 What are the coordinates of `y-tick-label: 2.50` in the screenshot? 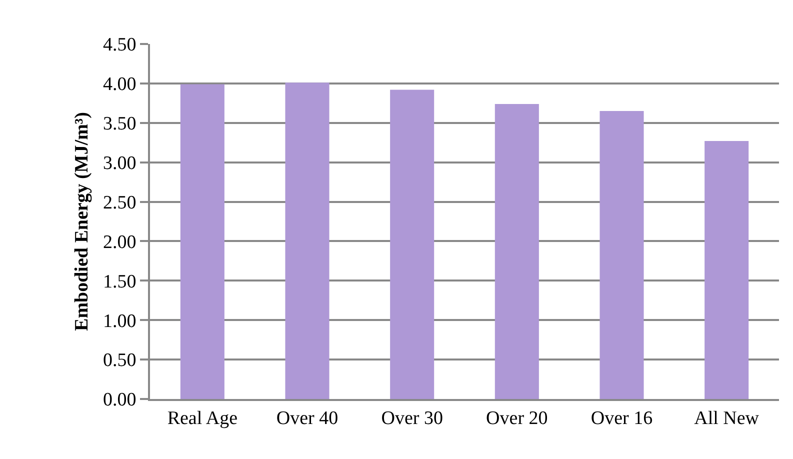 It's located at (119, 203).